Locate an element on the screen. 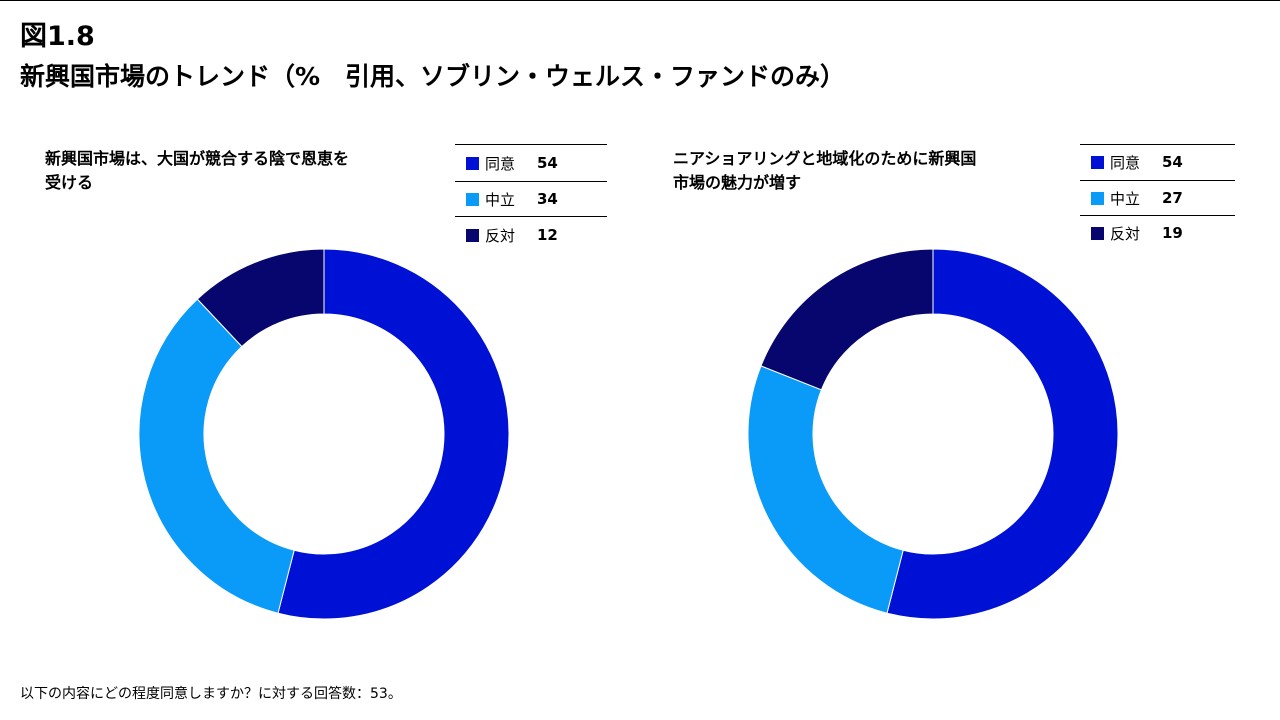  top-rule is located at coordinates (640, 0).